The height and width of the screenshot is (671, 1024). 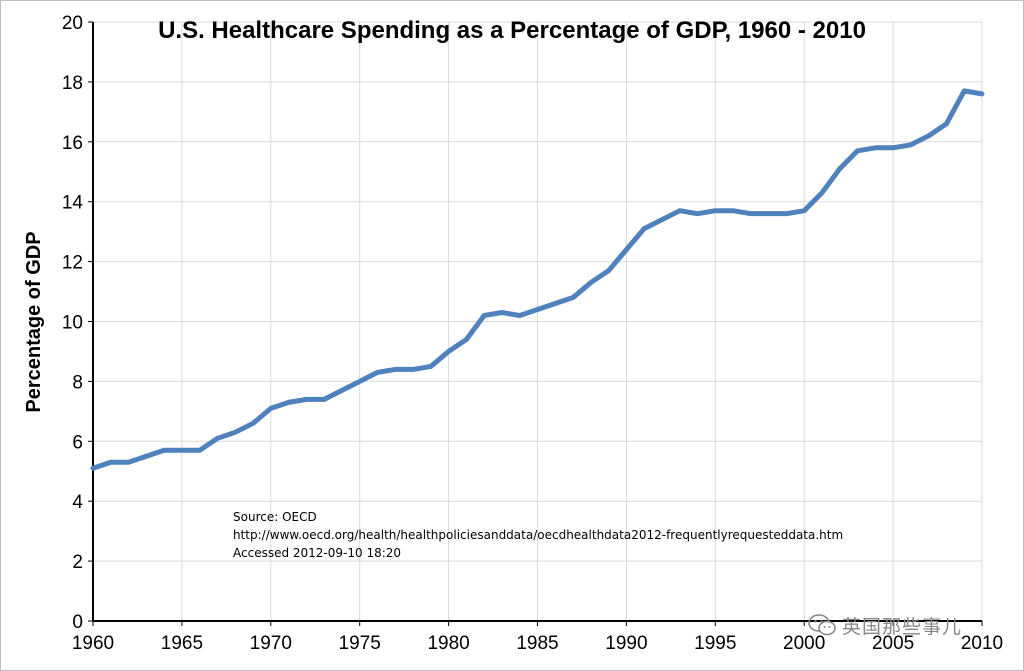 What do you see at coordinates (77, 382) in the screenshot?
I see `y-tick-label: 8` at bounding box center [77, 382].